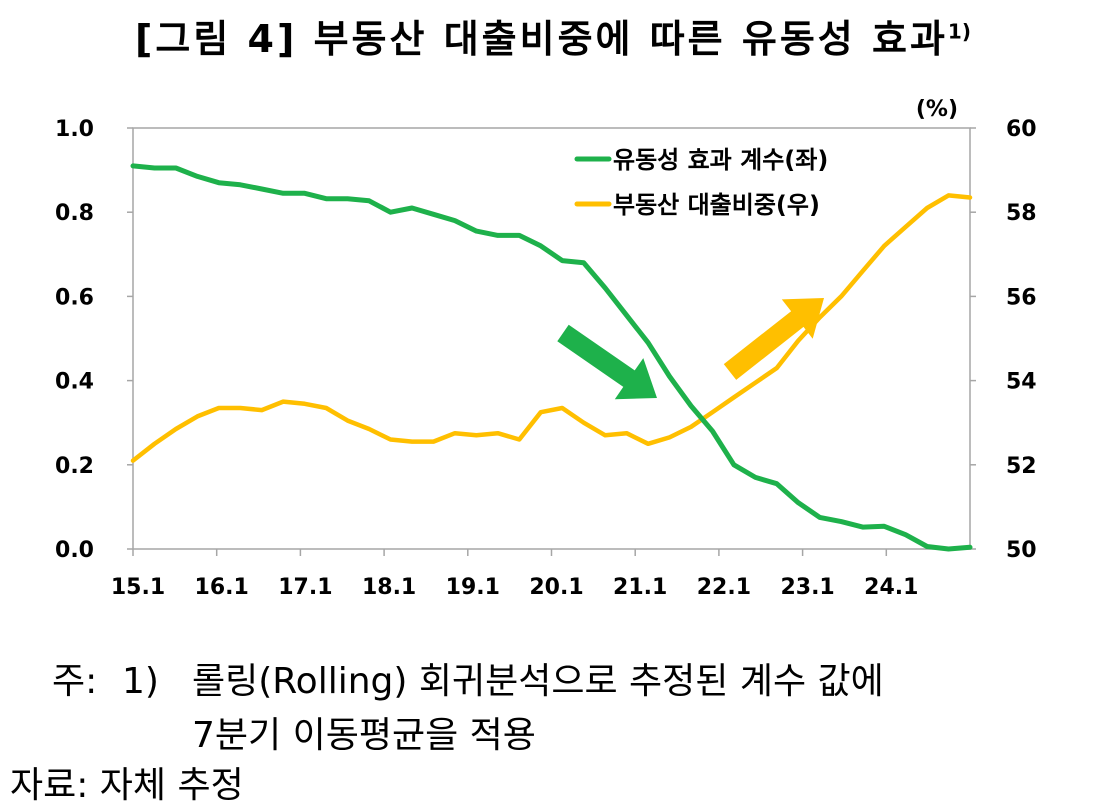 The image size is (1106, 812). What do you see at coordinates (364, 735) in the screenshot?
I see `footnote-line-2: 7분기 이동평균을 적용` at bounding box center [364, 735].